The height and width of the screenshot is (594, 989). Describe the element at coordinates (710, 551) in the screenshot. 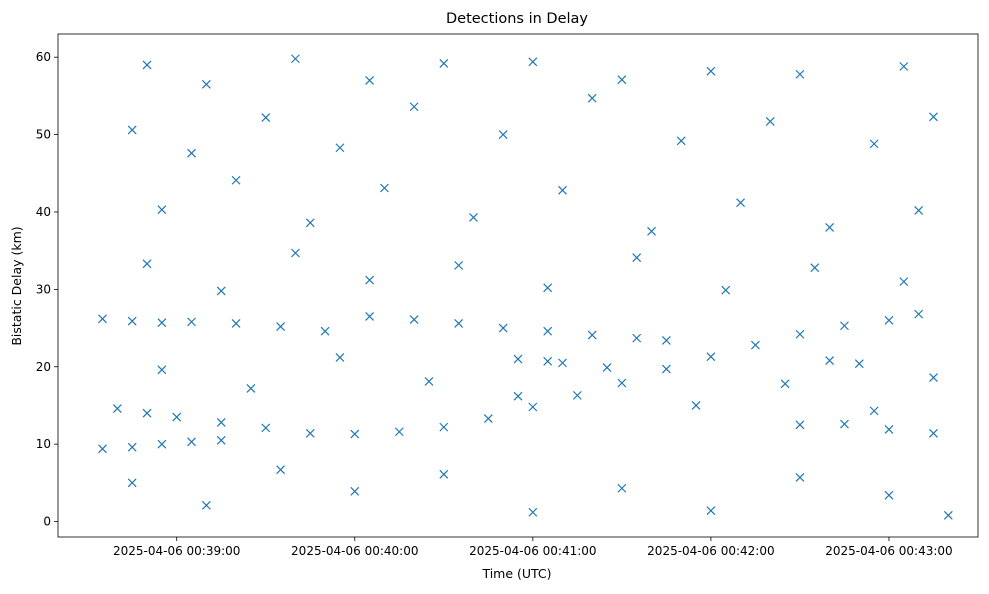

I see `x-tick-label: 2025-04-06 00:42:00` at that location.